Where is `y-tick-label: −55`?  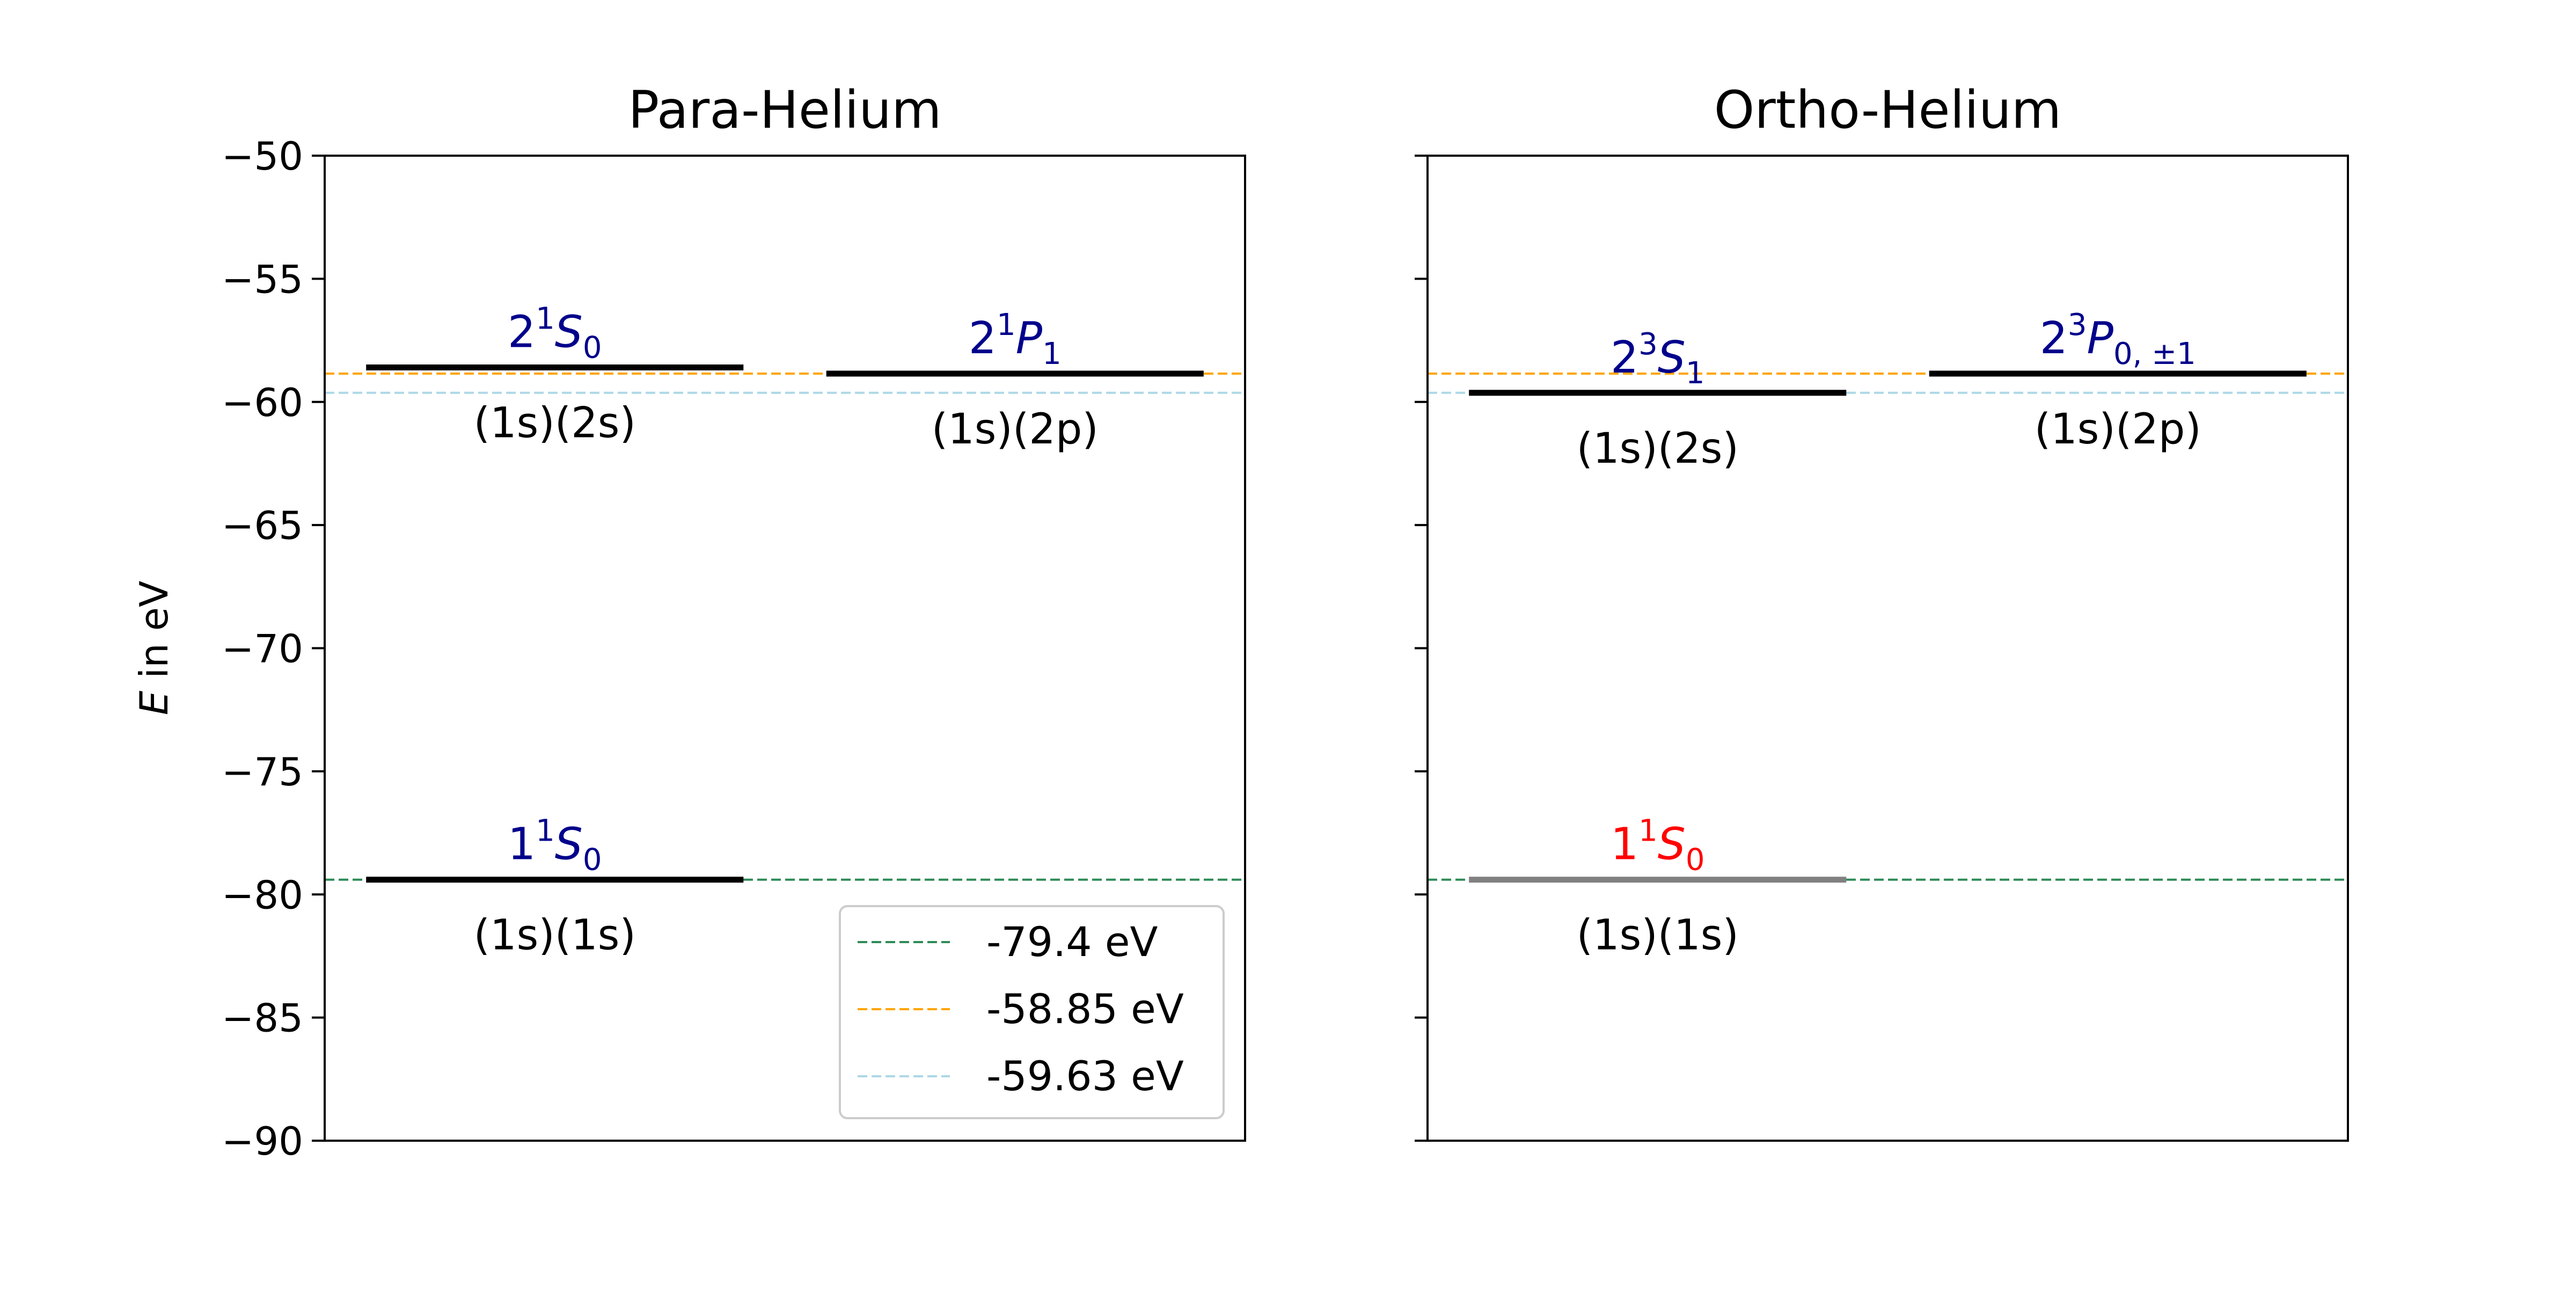 y-tick-label: −55 is located at coordinates (262, 279).